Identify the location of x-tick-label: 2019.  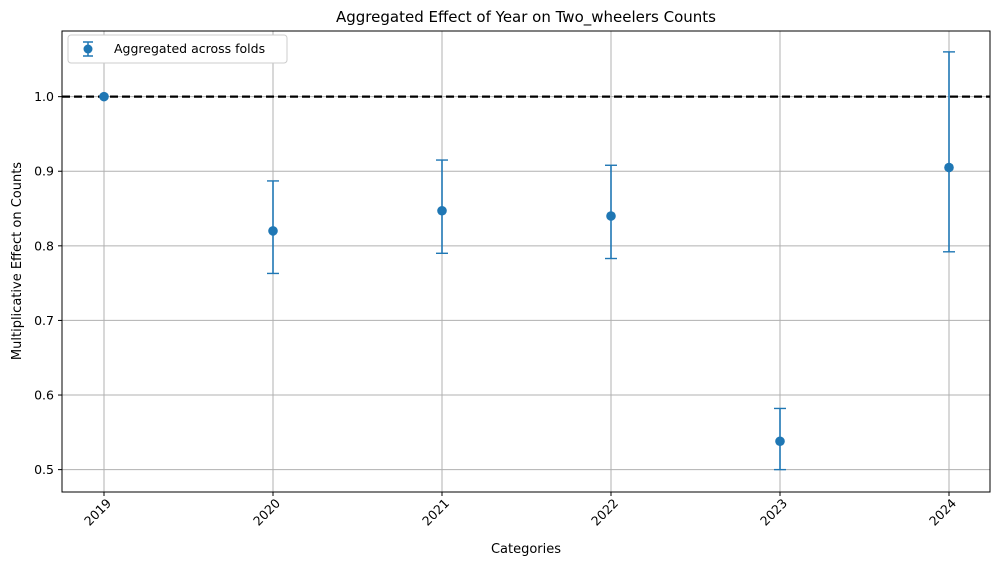
(97, 511).